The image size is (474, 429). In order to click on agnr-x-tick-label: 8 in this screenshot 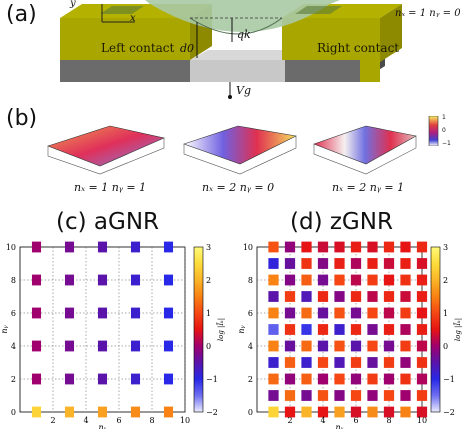, I will do `click(151, 420)`.